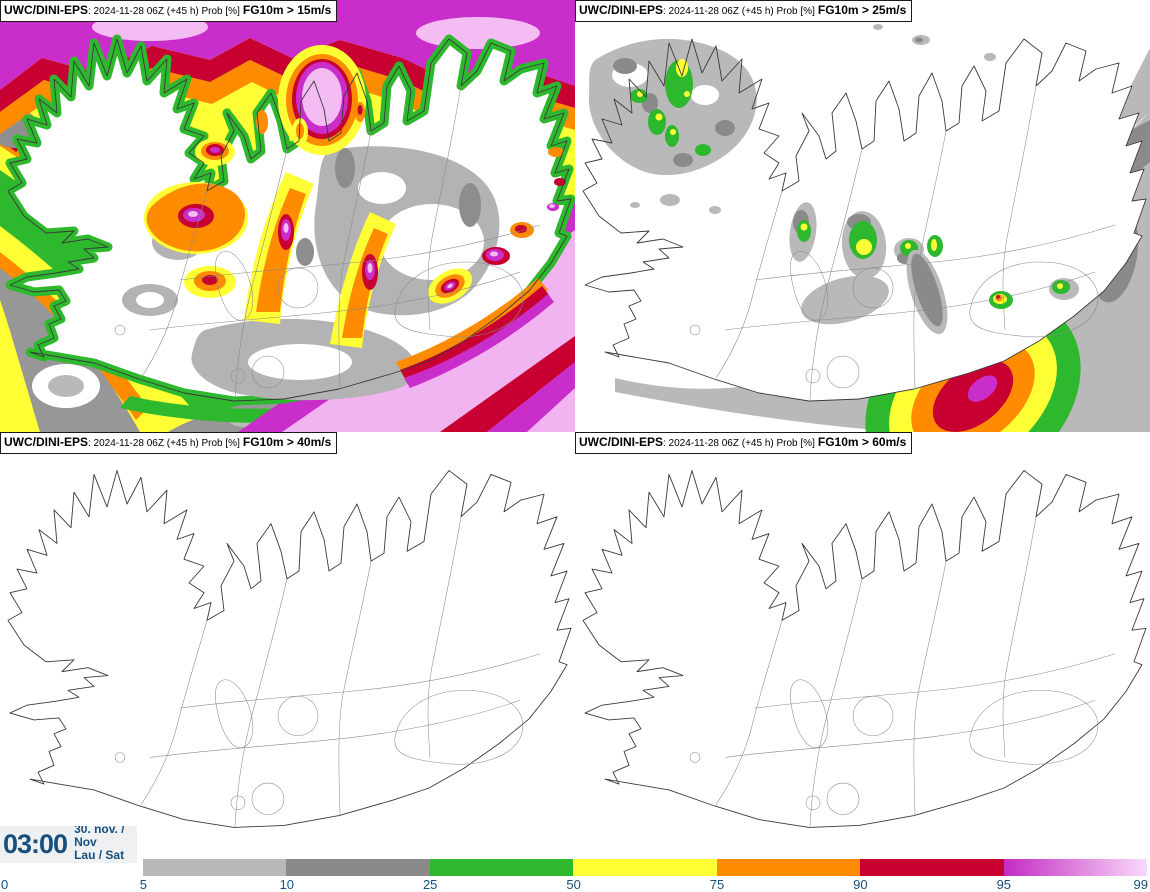  Describe the element at coordinates (287, 884) in the screenshot. I see `colorbar-tick-10: 10` at that location.